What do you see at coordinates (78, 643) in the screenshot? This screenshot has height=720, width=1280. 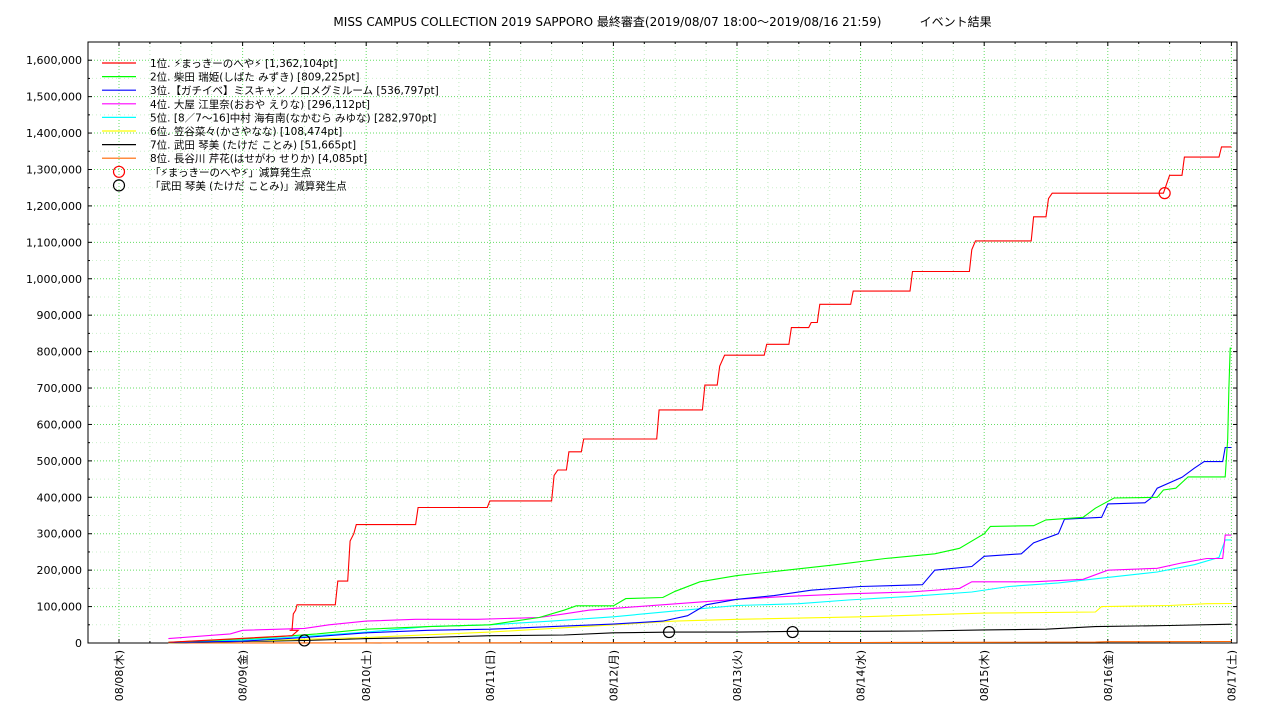 I see `y-tick-label: 0` at bounding box center [78, 643].